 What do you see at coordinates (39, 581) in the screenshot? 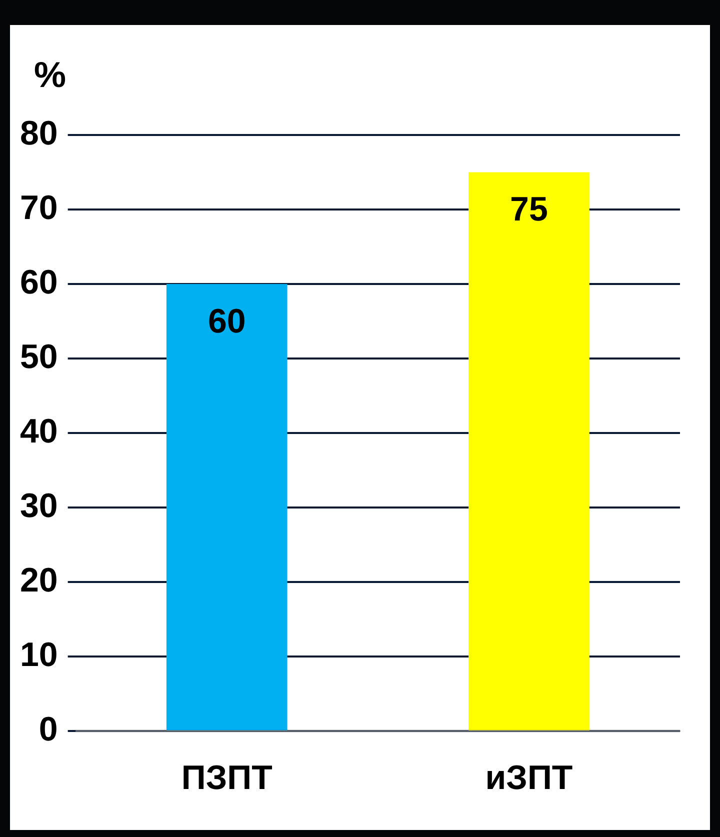
I see `y-tick-label: 20` at bounding box center [39, 581].